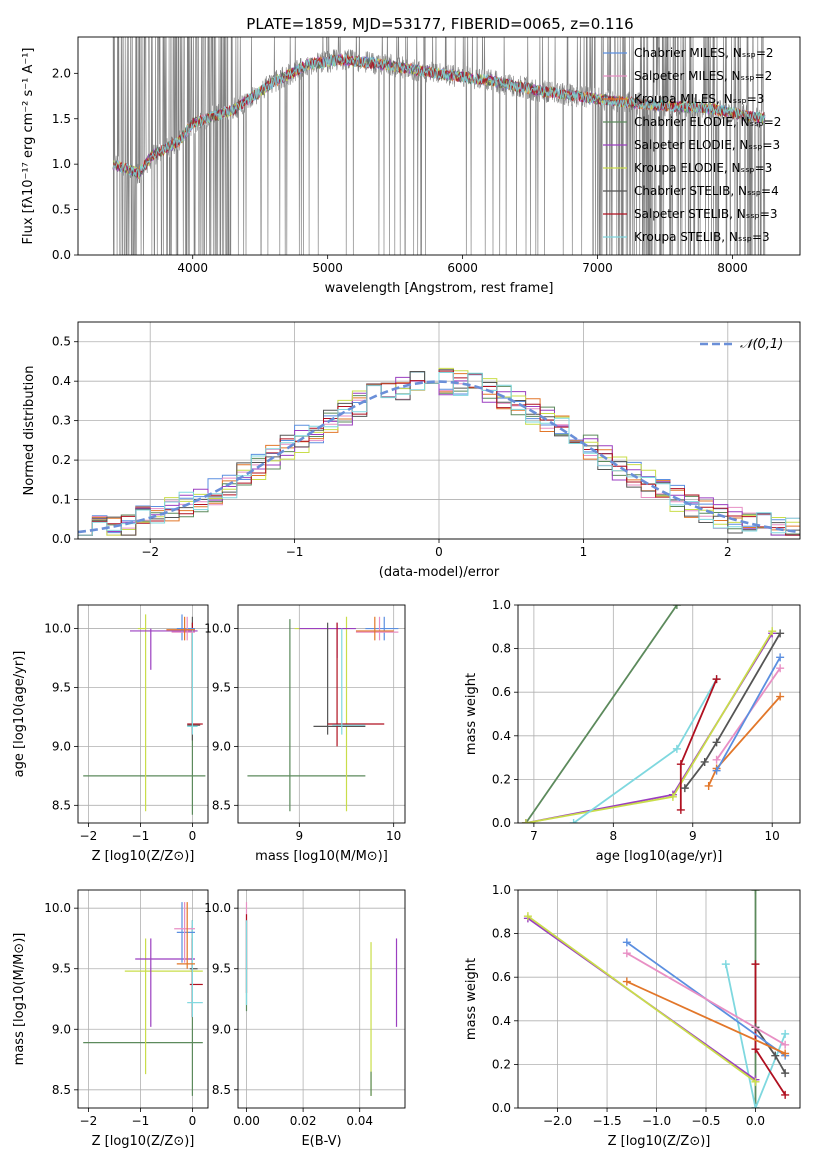 This screenshot has height=1170, width=819. I want to click on x-tick-label: 6000, so click(462, 268).